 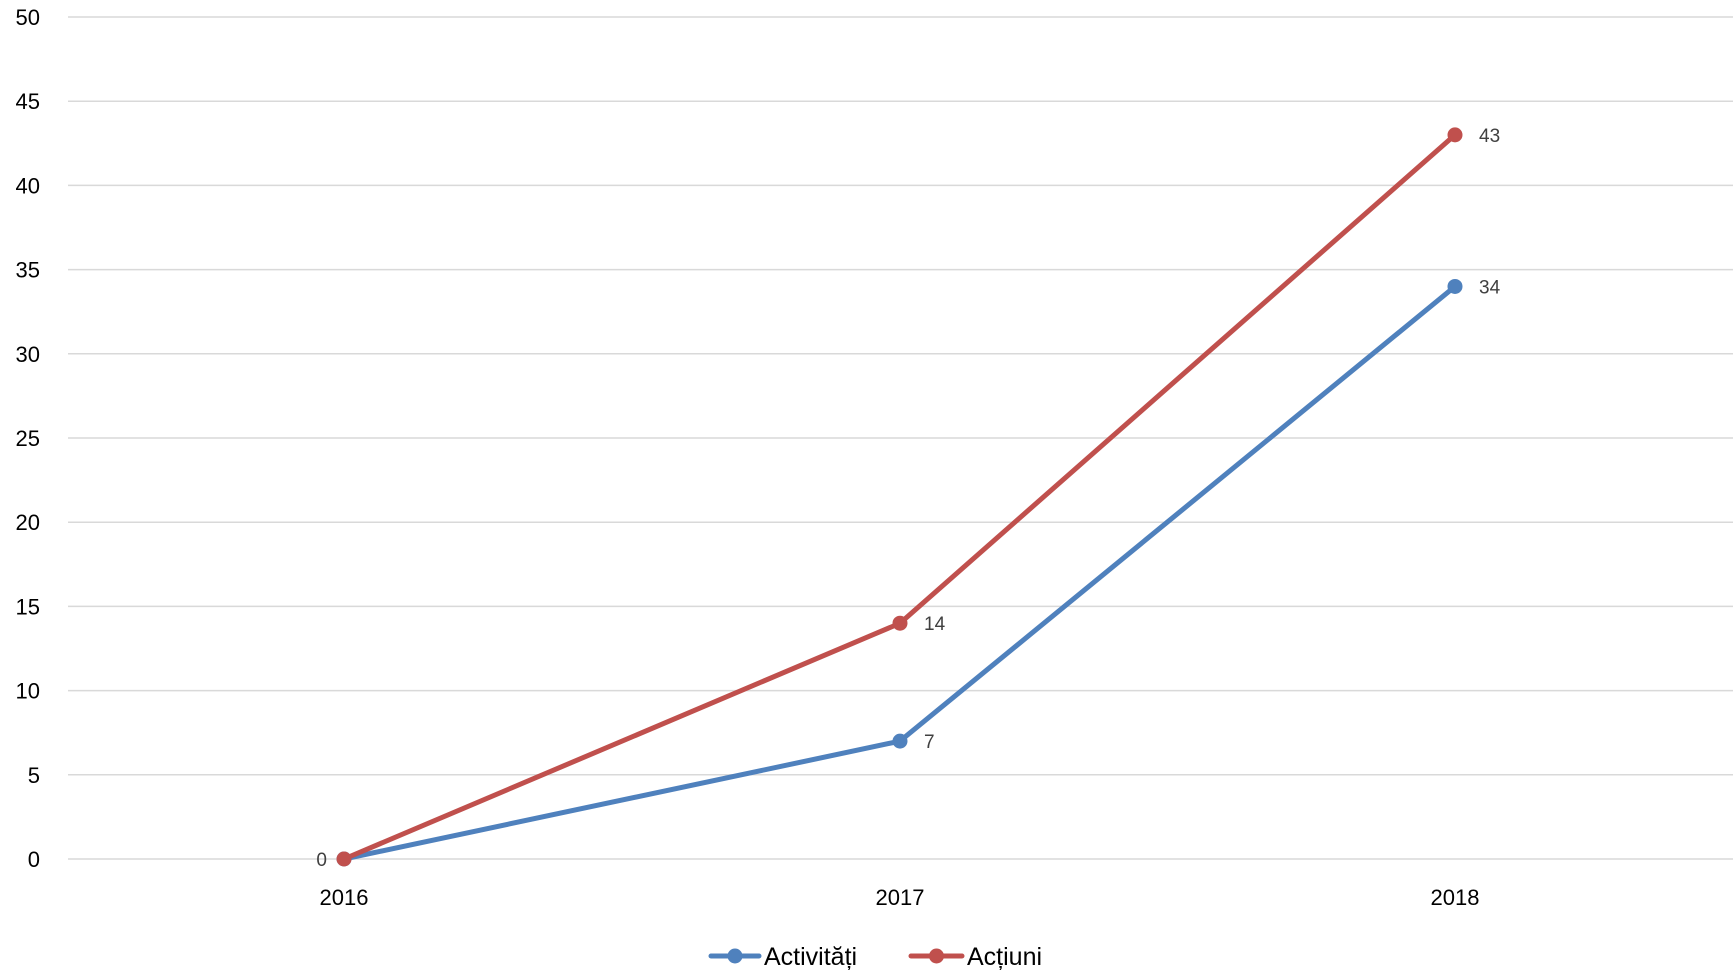 What do you see at coordinates (28, 270) in the screenshot?
I see `y-tick-label: 35` at bounding box center [28, 270].